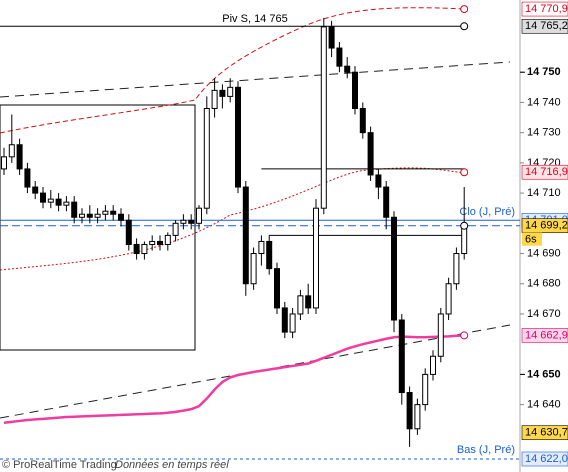  I want to click on timer-box, so click(532, 239).